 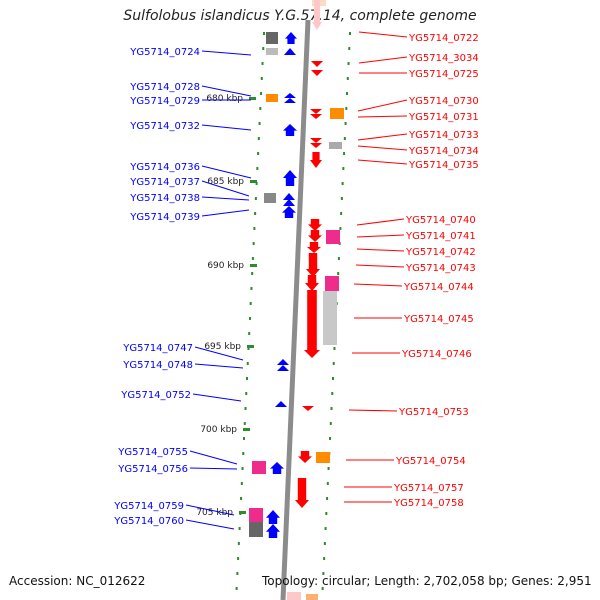 I want to click on gene-label-yg5714-0743: YG5714_0743, so click(x=440, y=268).